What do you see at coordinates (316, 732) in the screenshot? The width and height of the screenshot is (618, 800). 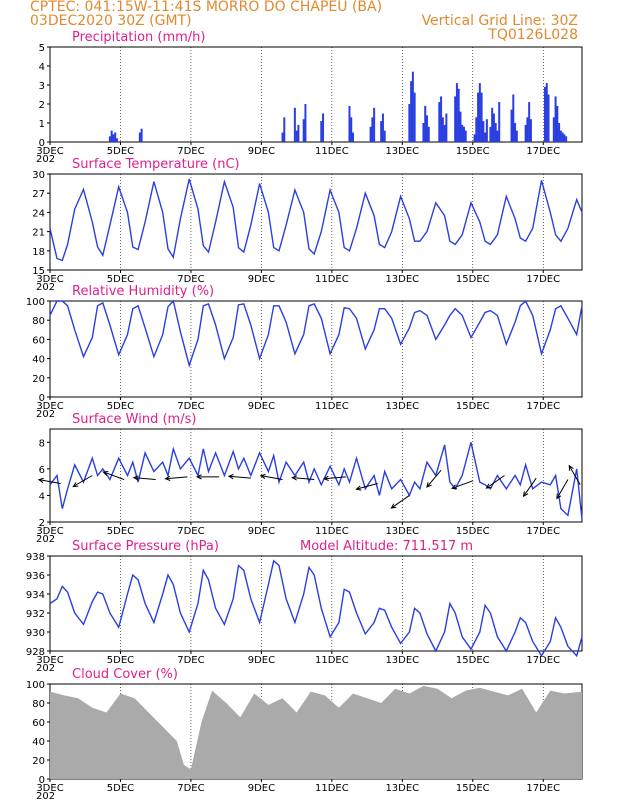 I see `cloud-cover-area` at bounding box center [316, 732].